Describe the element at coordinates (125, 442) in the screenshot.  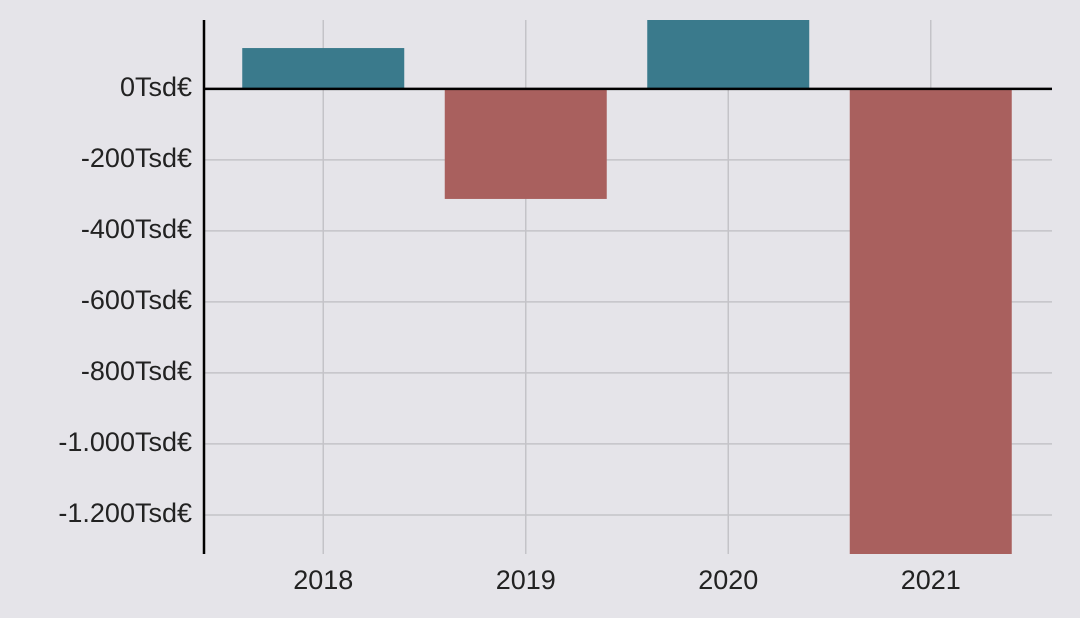
I see `y-tick-label: -1.000Tsd€` at that location.